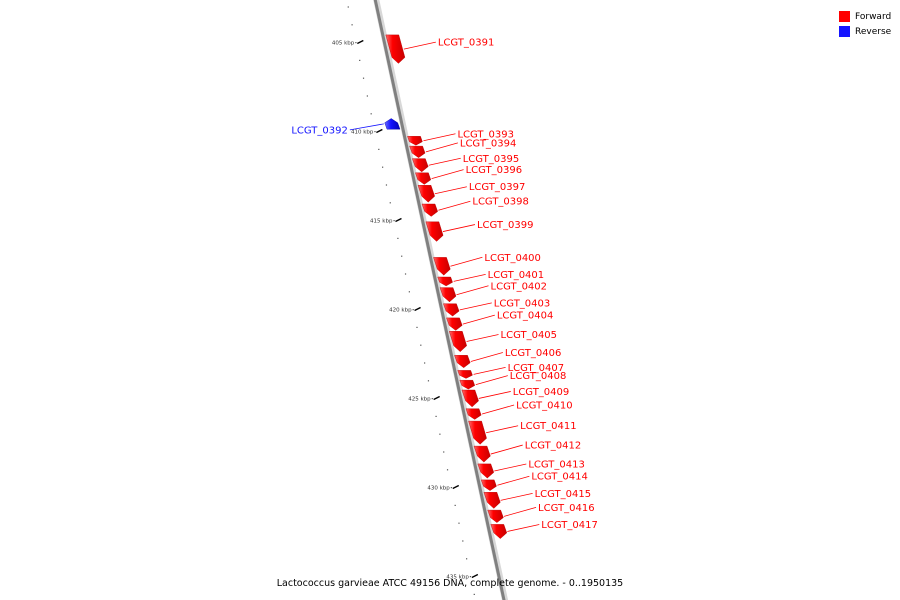  What do you see at coordinates (563, 494) in the screenshot?
I see `gene-label: LCGT_0415` at bounding box center [563, 494].